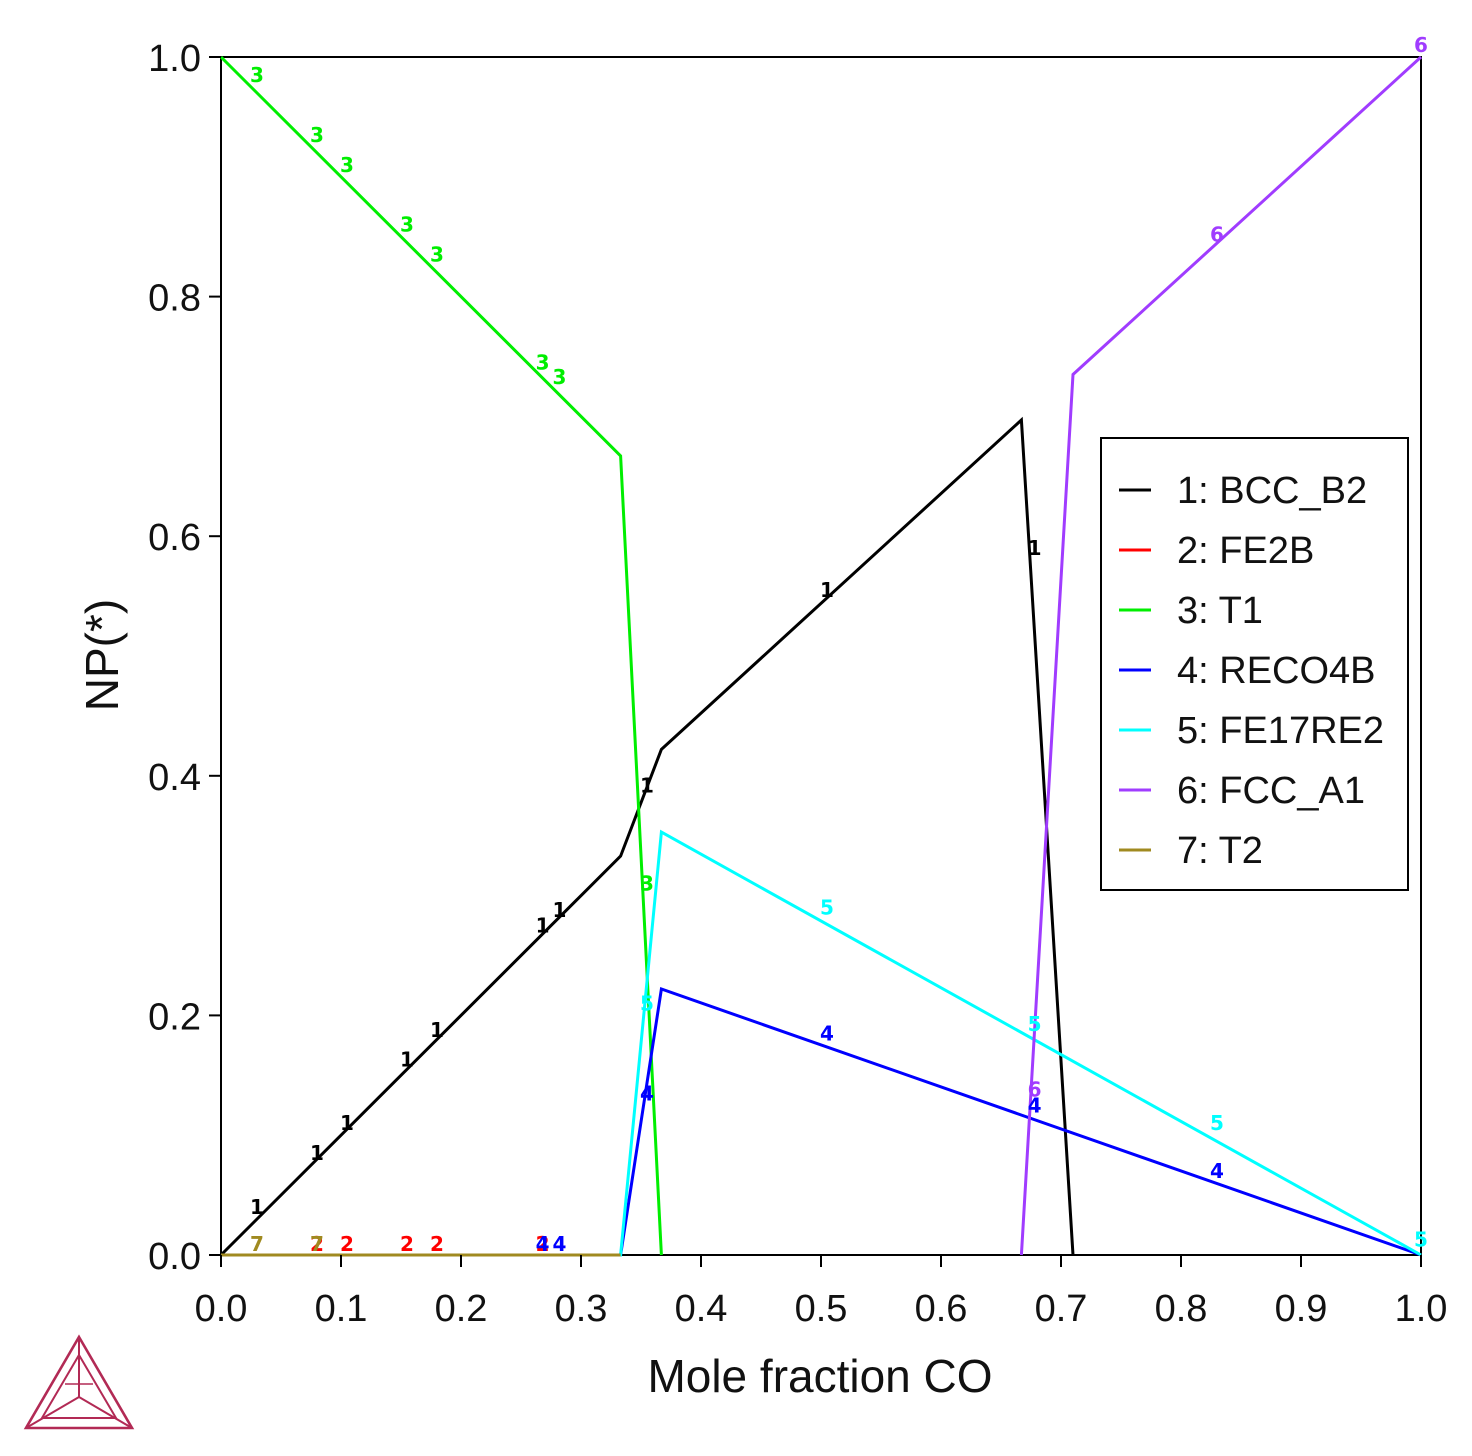 Image resolution: width=1472 pixels, height=1456 pixels. I want to click on y-axis-title: NP(*), so click(102, 655).